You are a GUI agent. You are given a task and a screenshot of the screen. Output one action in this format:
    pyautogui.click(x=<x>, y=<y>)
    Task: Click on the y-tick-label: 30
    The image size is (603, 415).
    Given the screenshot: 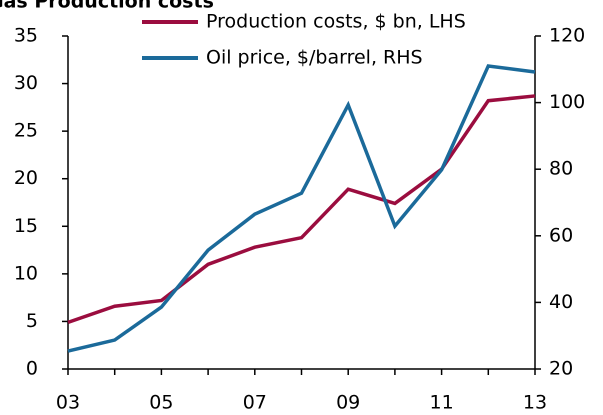 What is the action you would take?
    pyautogui.click(x=26, y=83)
    